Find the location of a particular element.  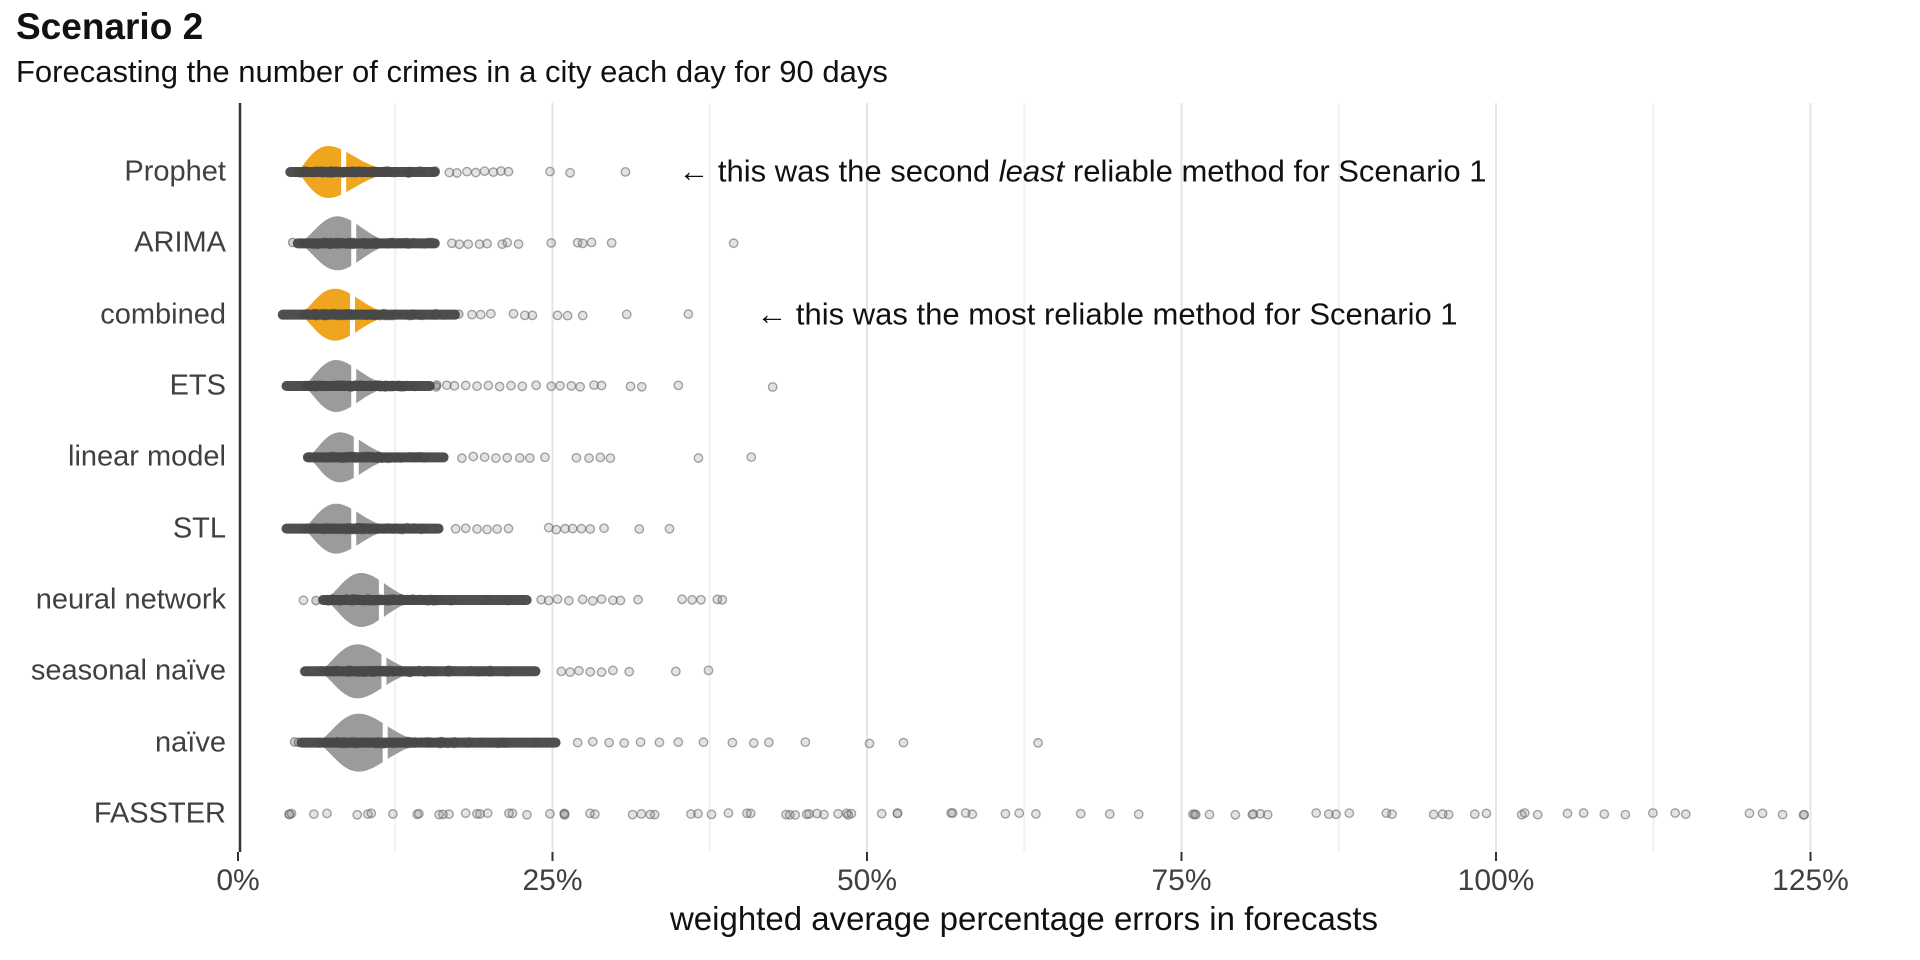

y-axis-label-linear-model: linear model is located at coordinates (147, 456).